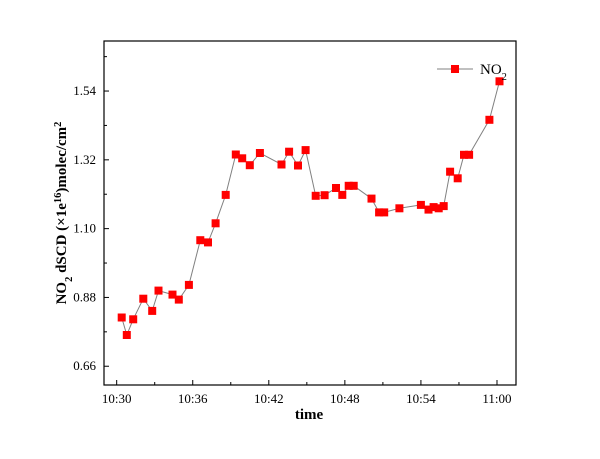  I want to click on legend-label-no2: NO2, so click(493, 72).